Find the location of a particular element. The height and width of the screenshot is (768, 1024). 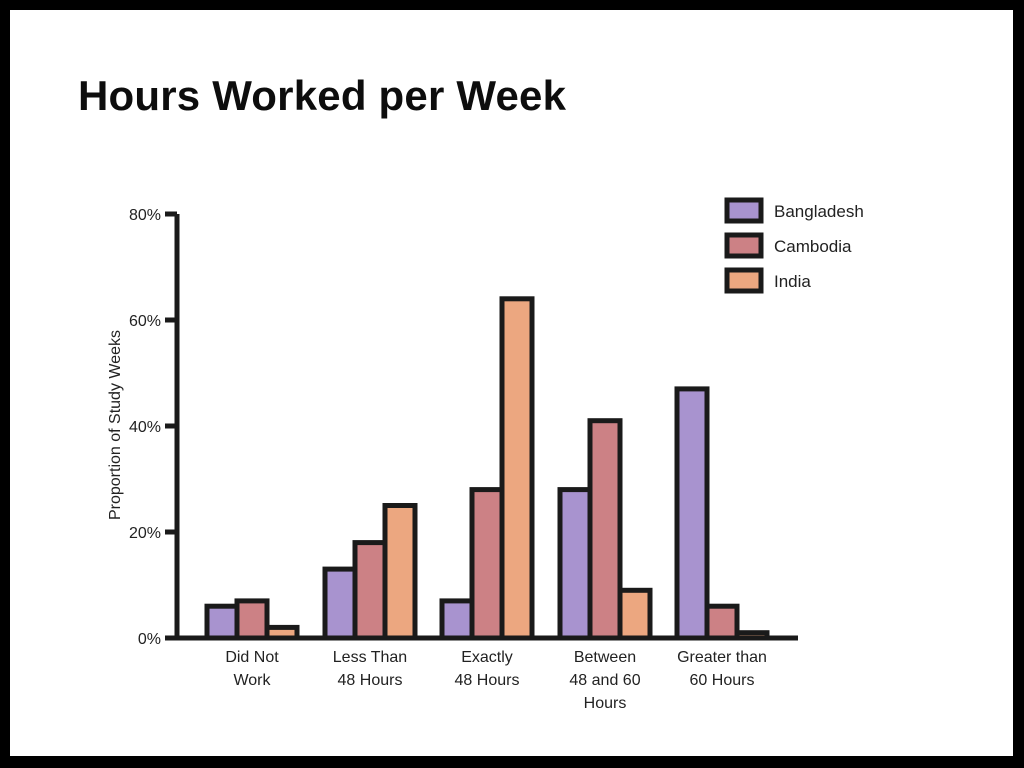

legend-swatch-bangladesh is located at coordinates (744, 210).